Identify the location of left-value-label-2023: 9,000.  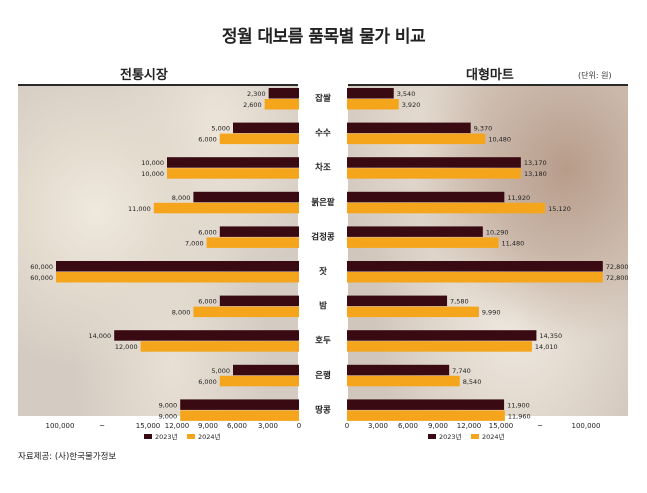
(168, 405).